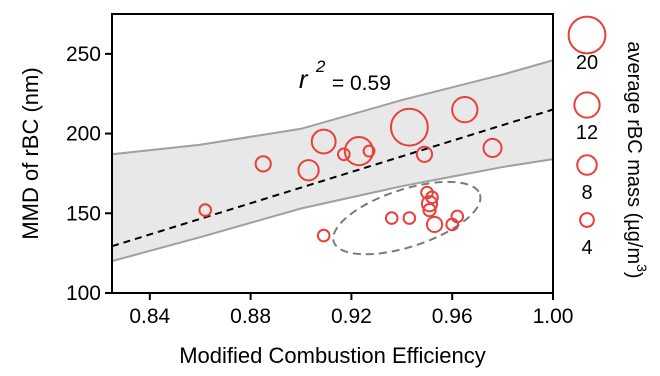 The height and width of the screenshot is (376, 660). I want to click on outlier-ellipse-group, so click(407, 218).